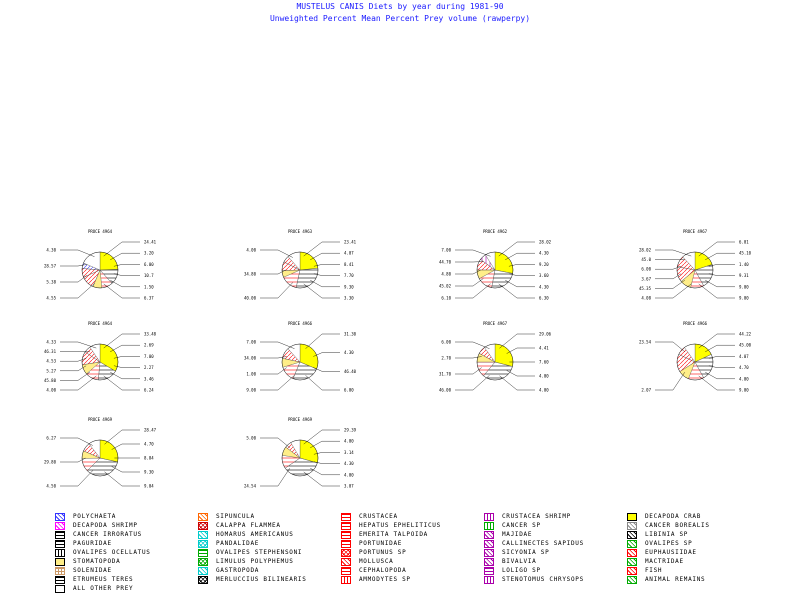 The image size is (800, 600). What do you see at coordinates (251, 438) in the screenshot?
I see `slice-value: 5.00` at bounding box center [251, 438].